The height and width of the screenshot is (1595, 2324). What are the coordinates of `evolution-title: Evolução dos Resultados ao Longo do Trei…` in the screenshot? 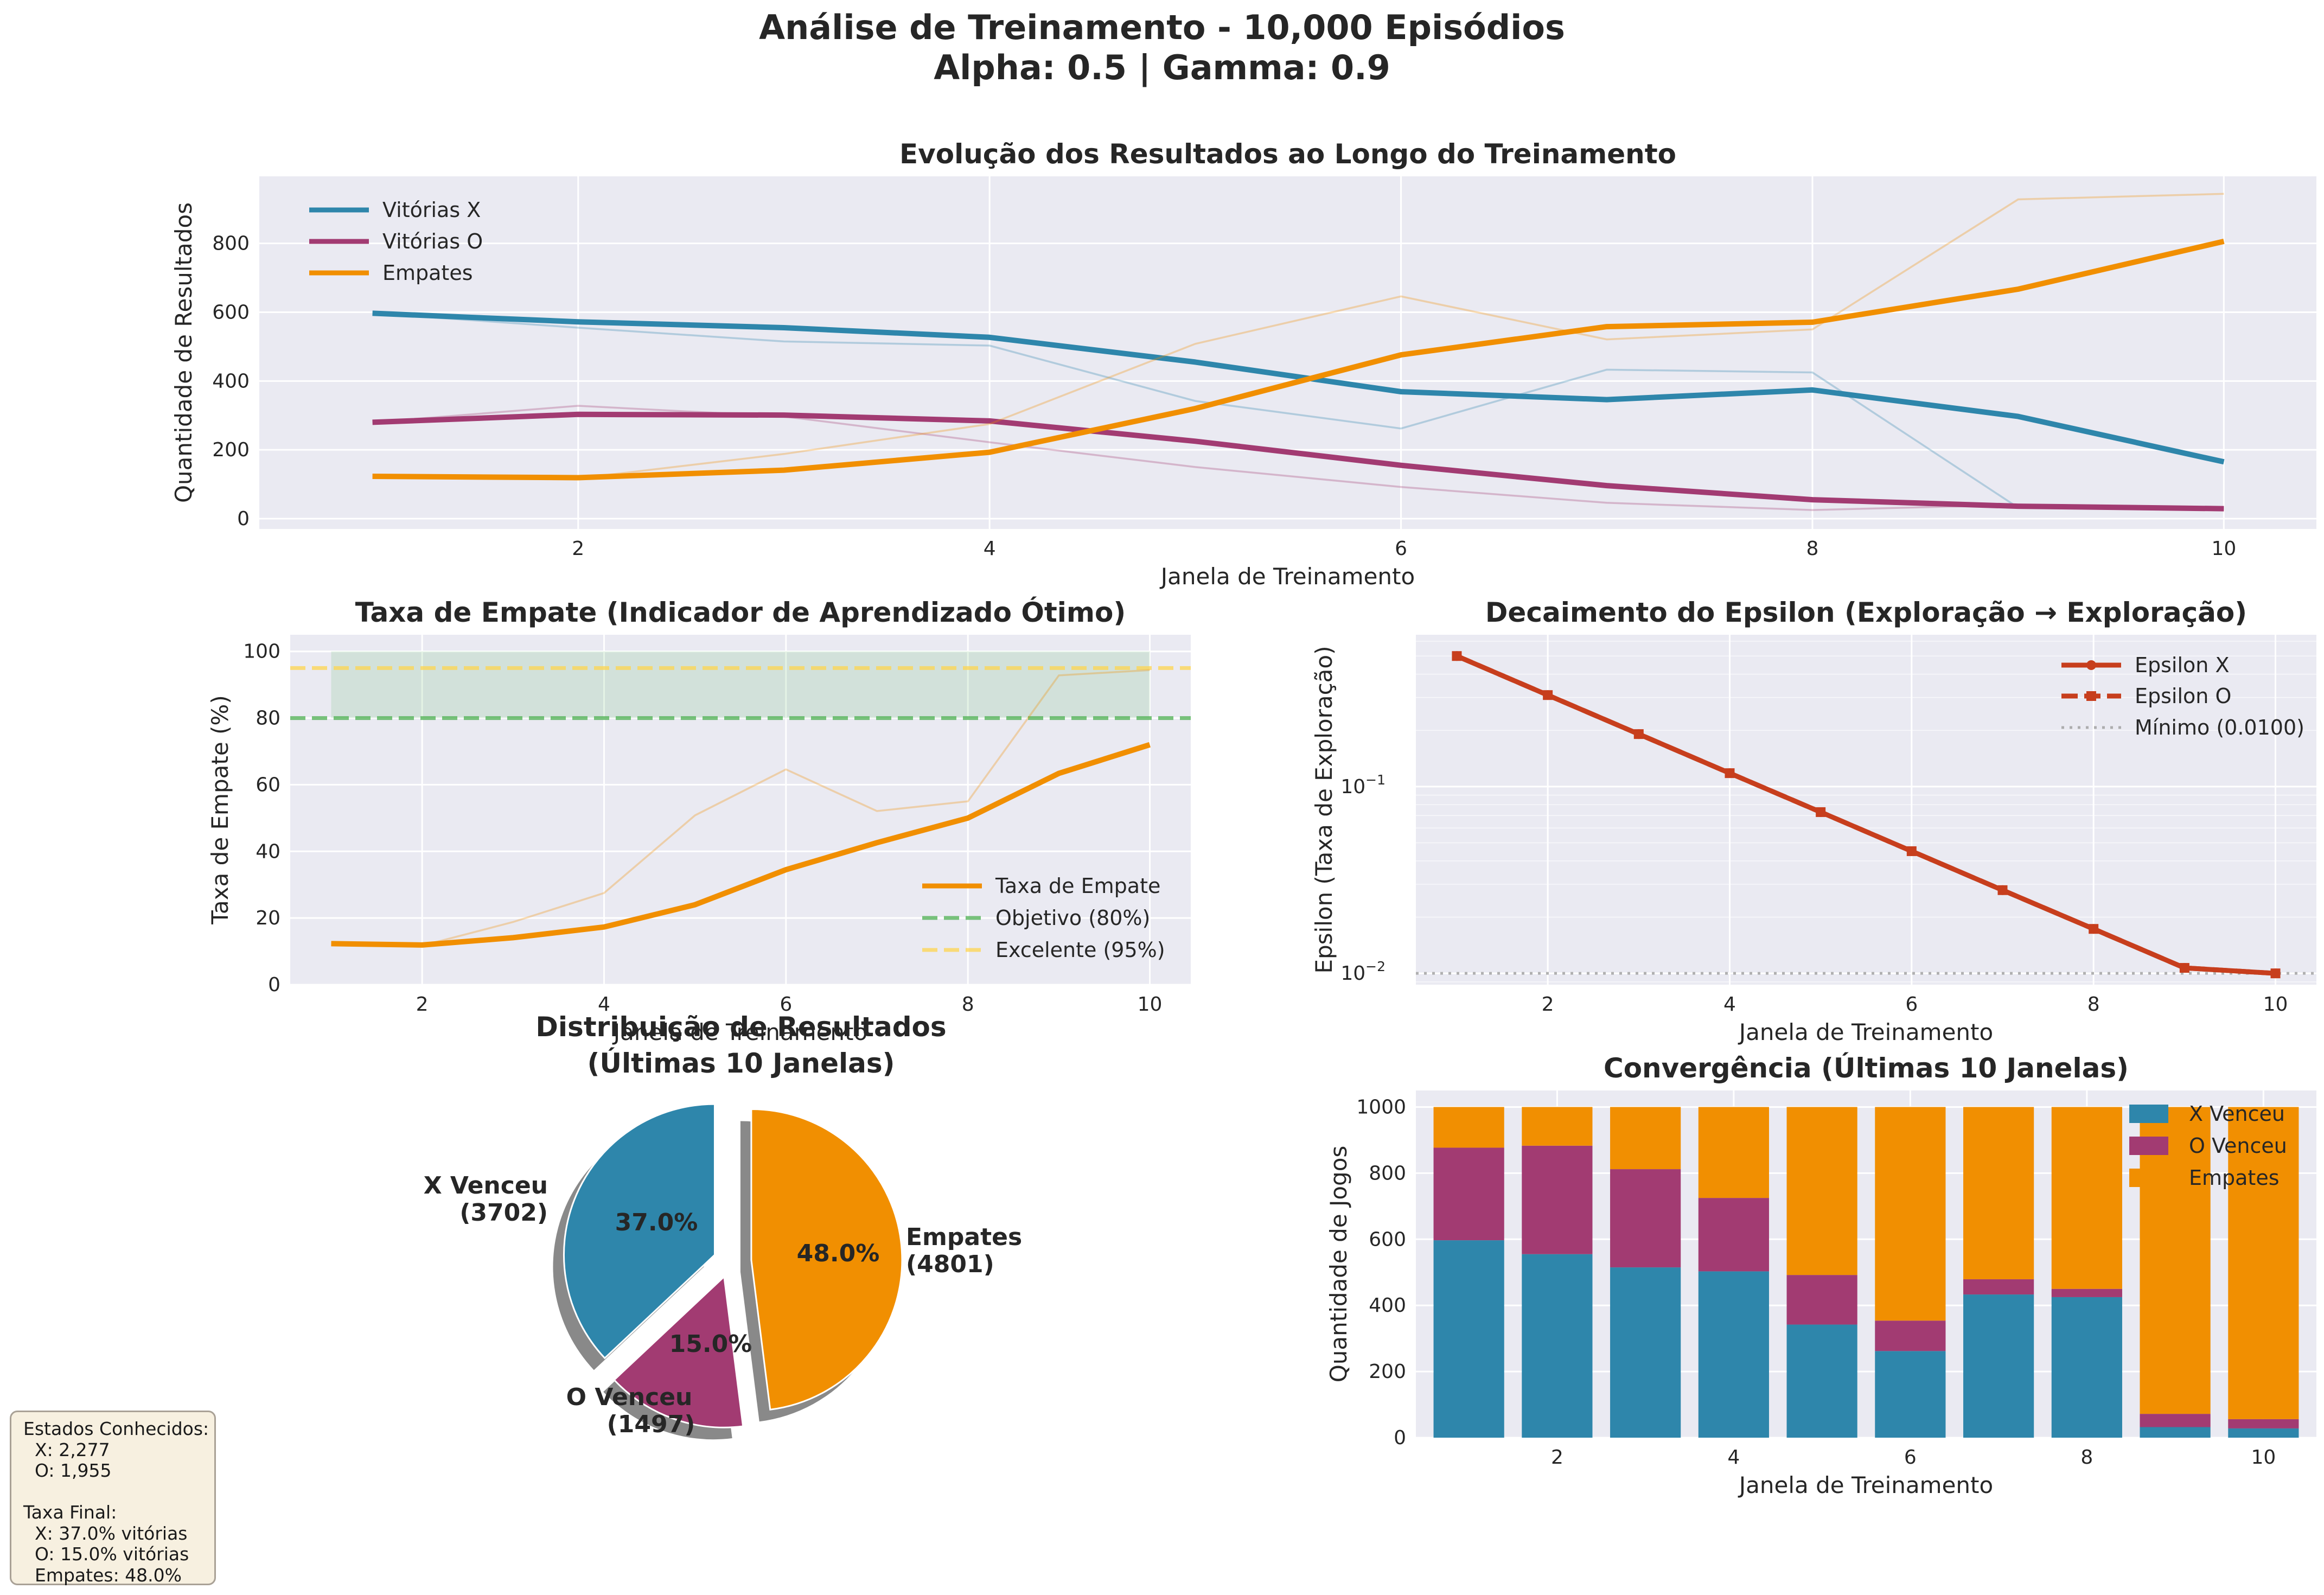 It's located at (1287, 154).